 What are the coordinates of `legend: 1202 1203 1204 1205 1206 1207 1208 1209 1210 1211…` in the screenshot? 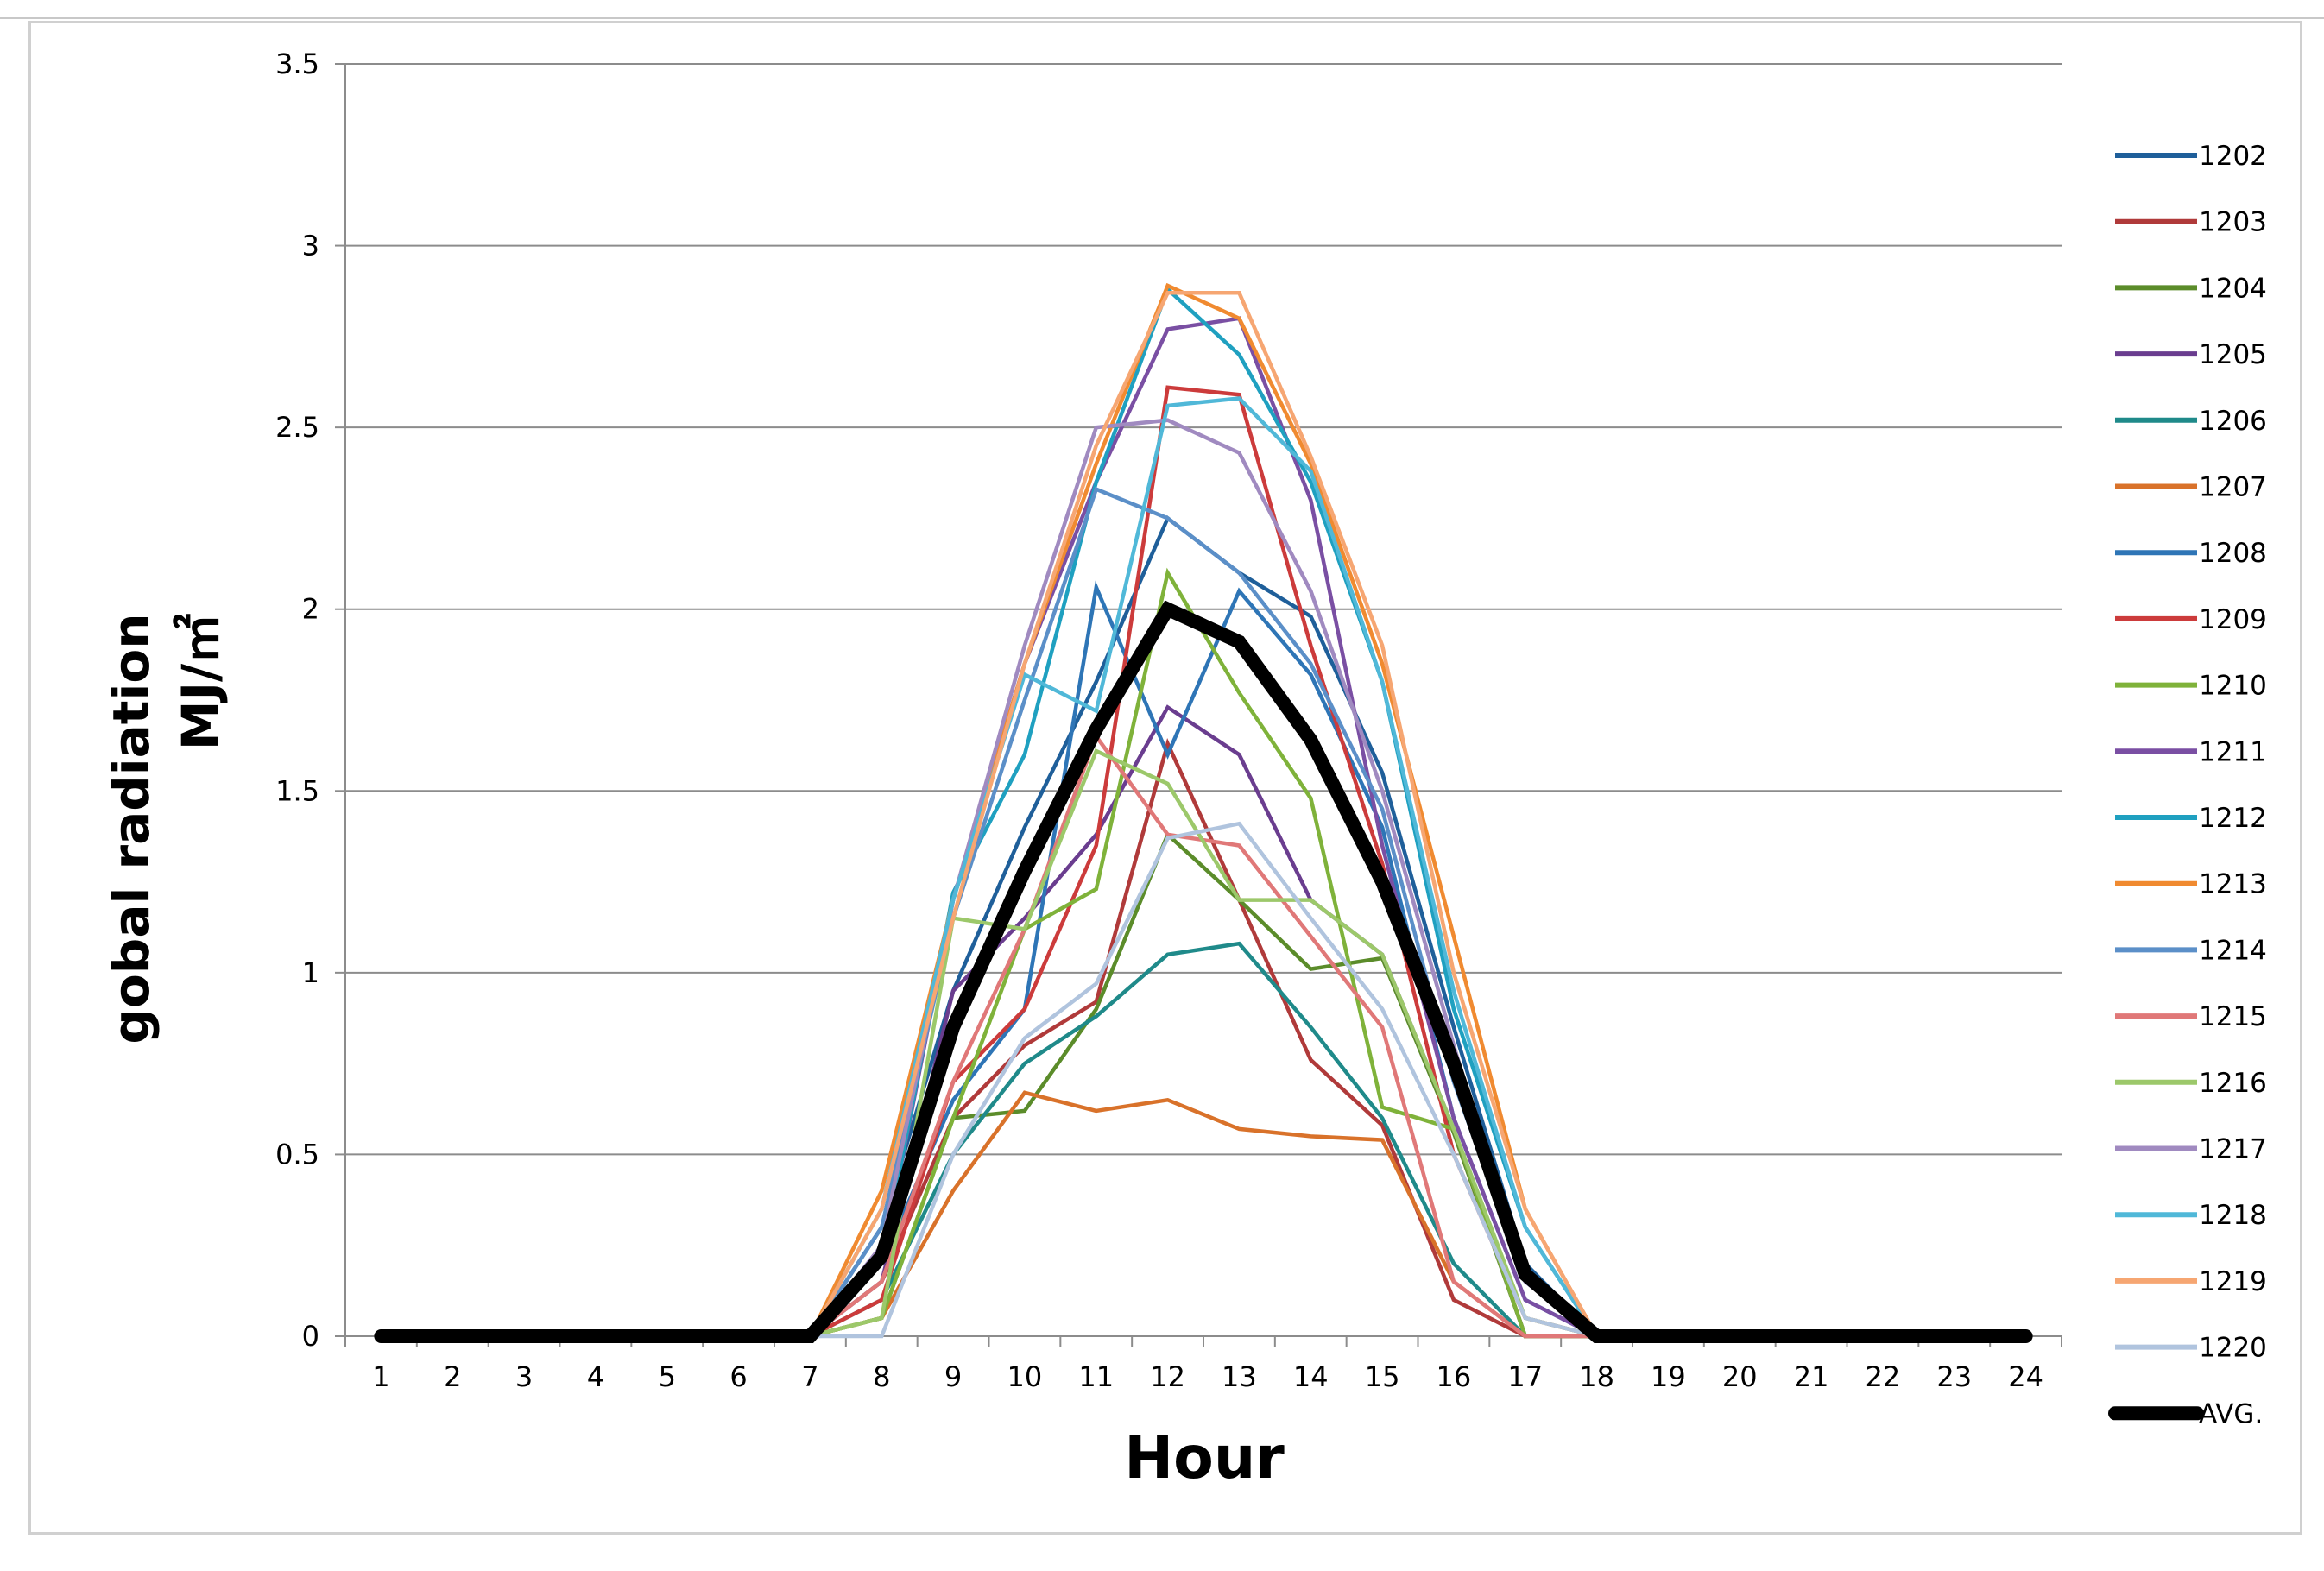 It's located at (2188, 785).